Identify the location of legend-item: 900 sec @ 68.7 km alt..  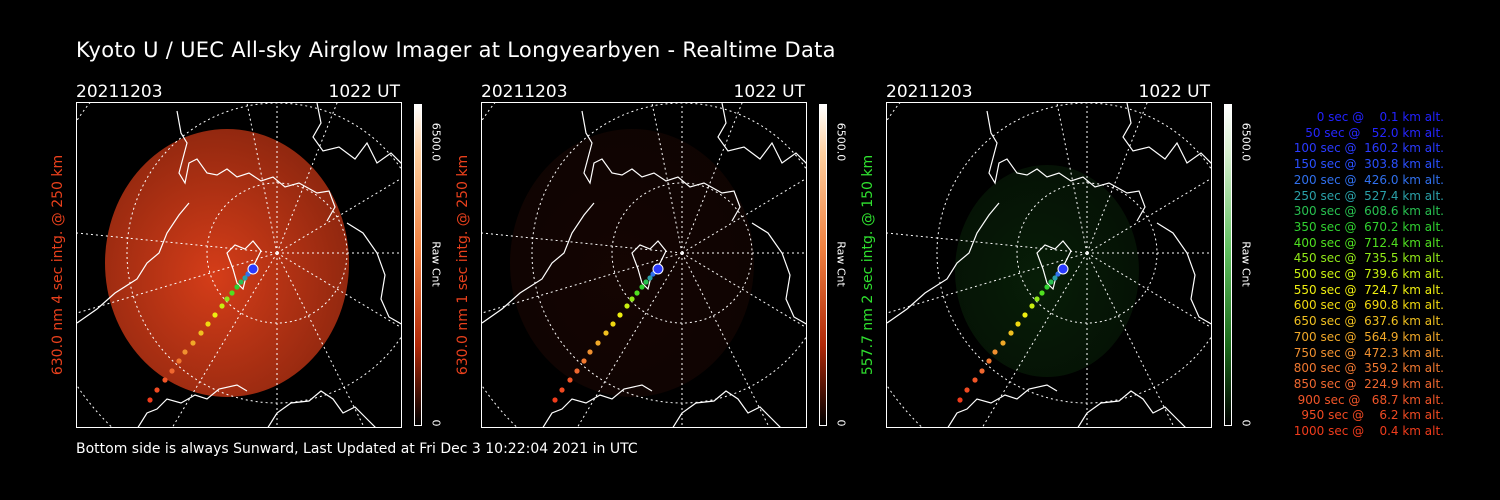
(1370, 399).